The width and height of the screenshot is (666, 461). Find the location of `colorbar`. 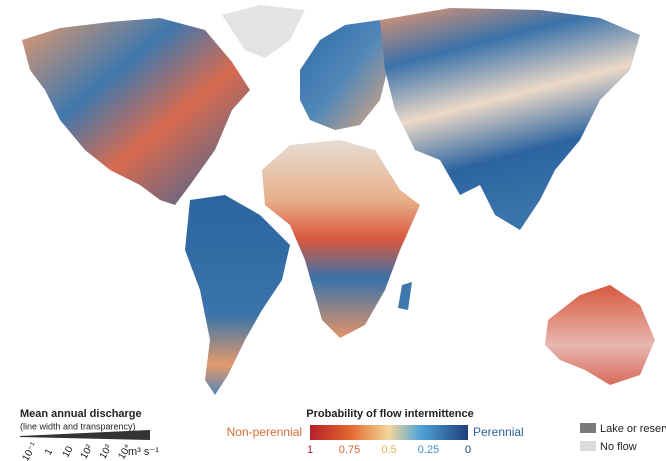

colorbar is located at coordinates (389, 432).